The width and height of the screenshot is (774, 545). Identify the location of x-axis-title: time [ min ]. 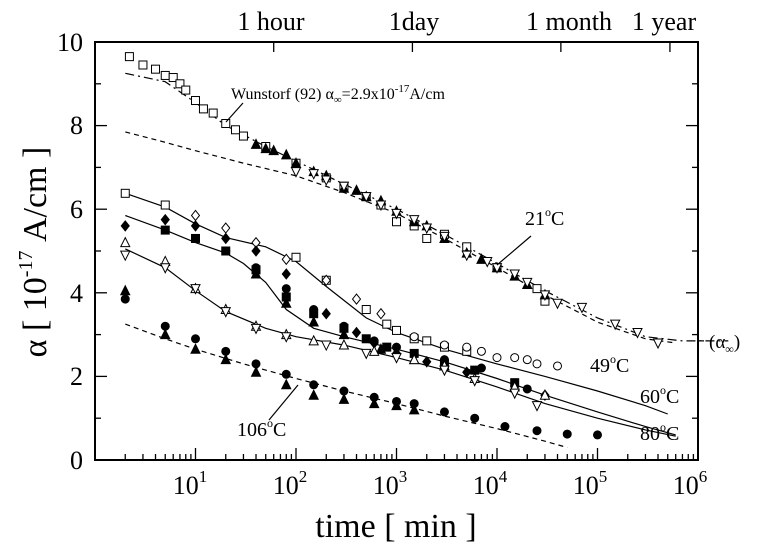
(395, 526).